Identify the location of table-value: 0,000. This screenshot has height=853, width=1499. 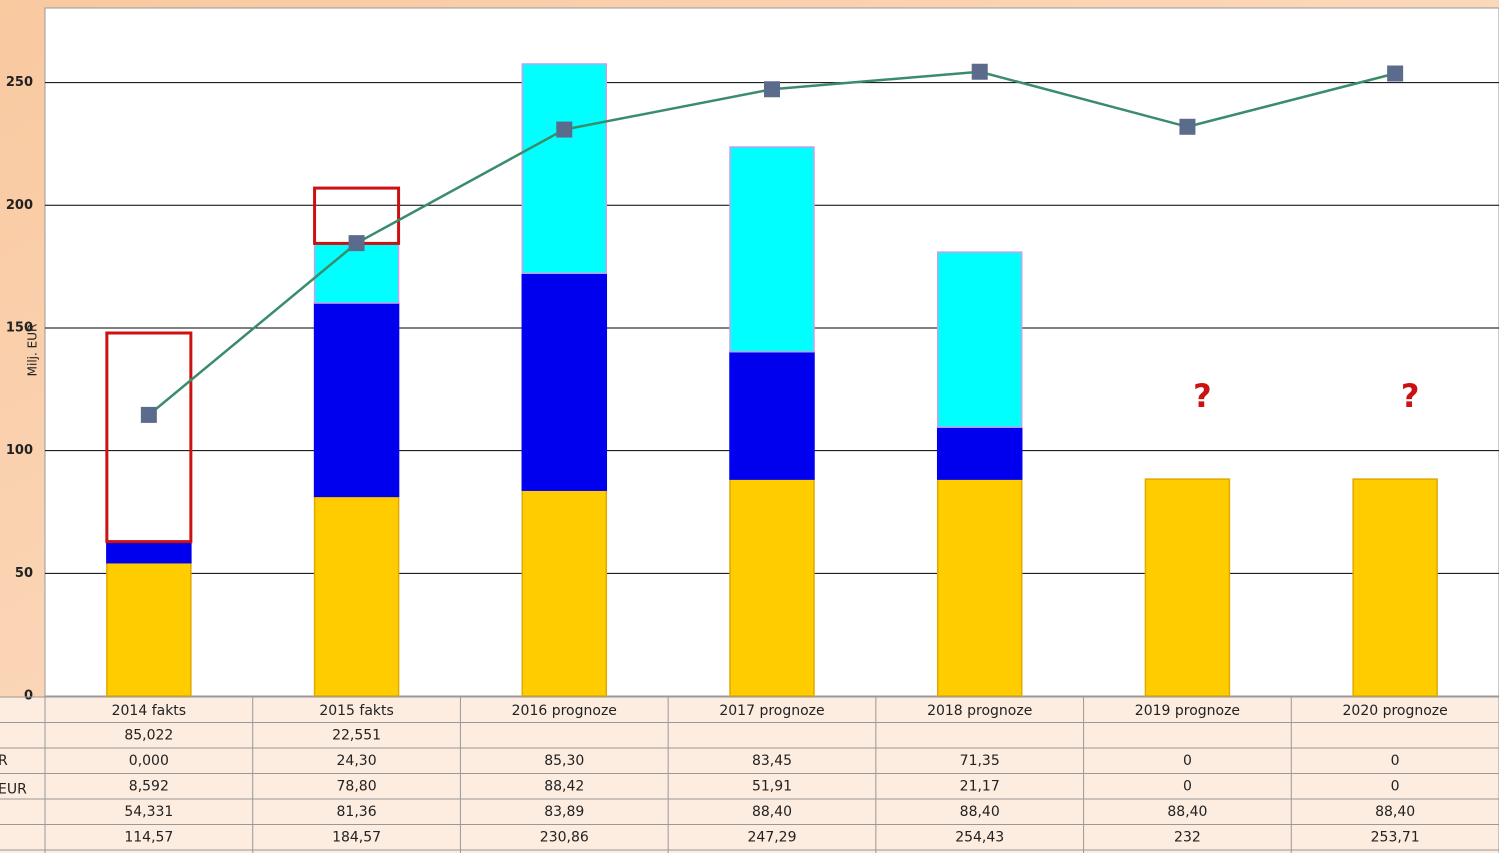
(149, 761).